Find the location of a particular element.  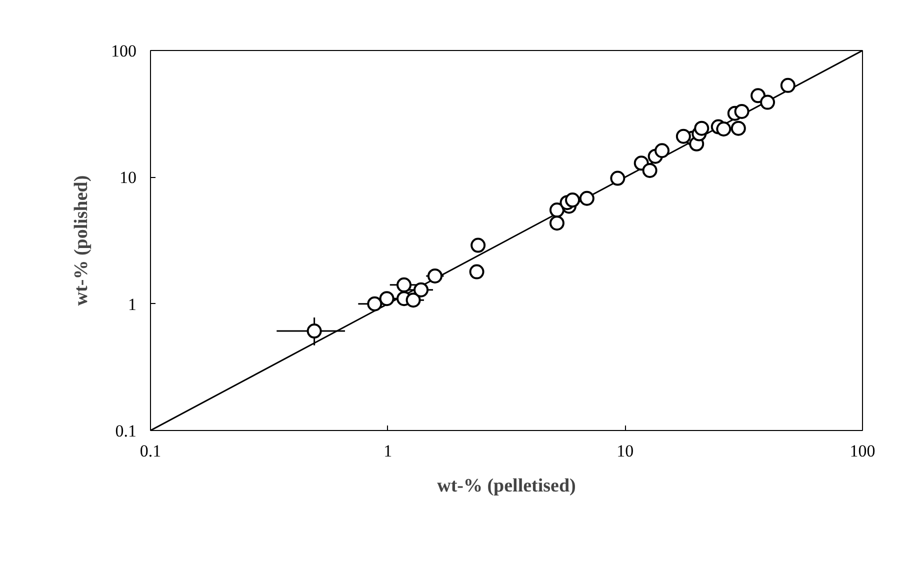

x-tick-label: 10 is located at coordinates (625, 451).